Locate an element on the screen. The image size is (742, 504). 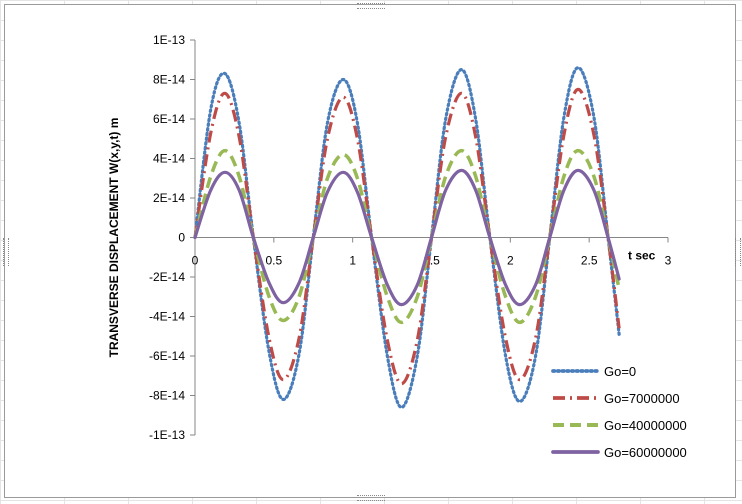
legend-label-4: Go=60000000 is located at coordinates (645, 452).